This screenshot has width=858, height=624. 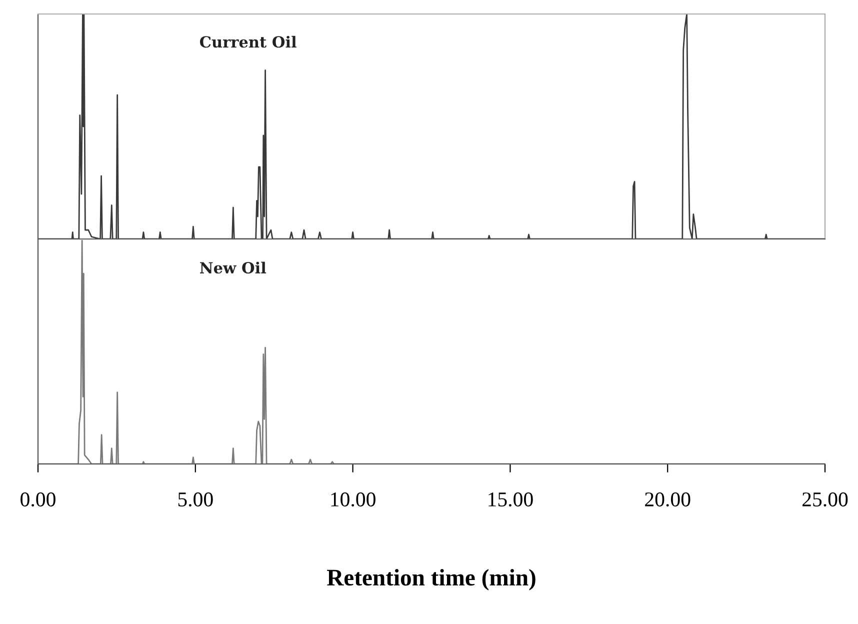 I want to click on x-tick-label: 0.00, so click(x=38, y=499).